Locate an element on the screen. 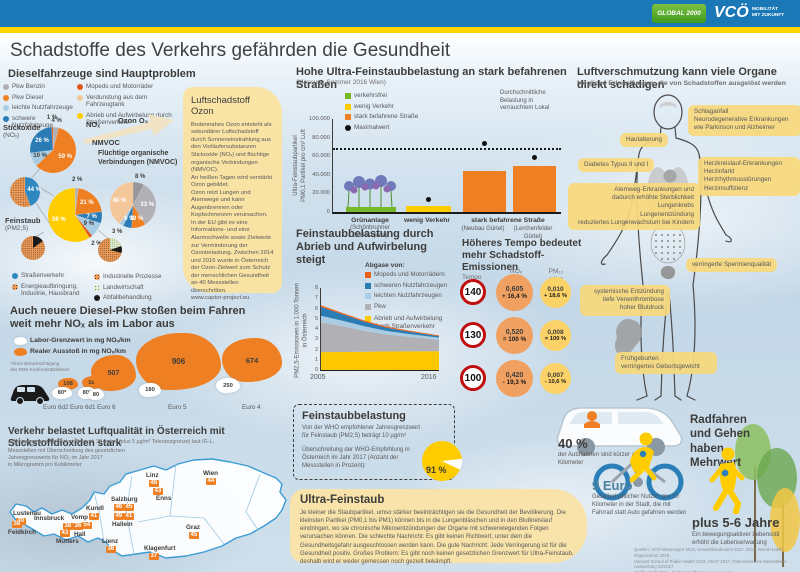 Image resolution: width=800 pixels, height=572 pixels. y-tick-label: 6 is located at coordinates (316, 308).